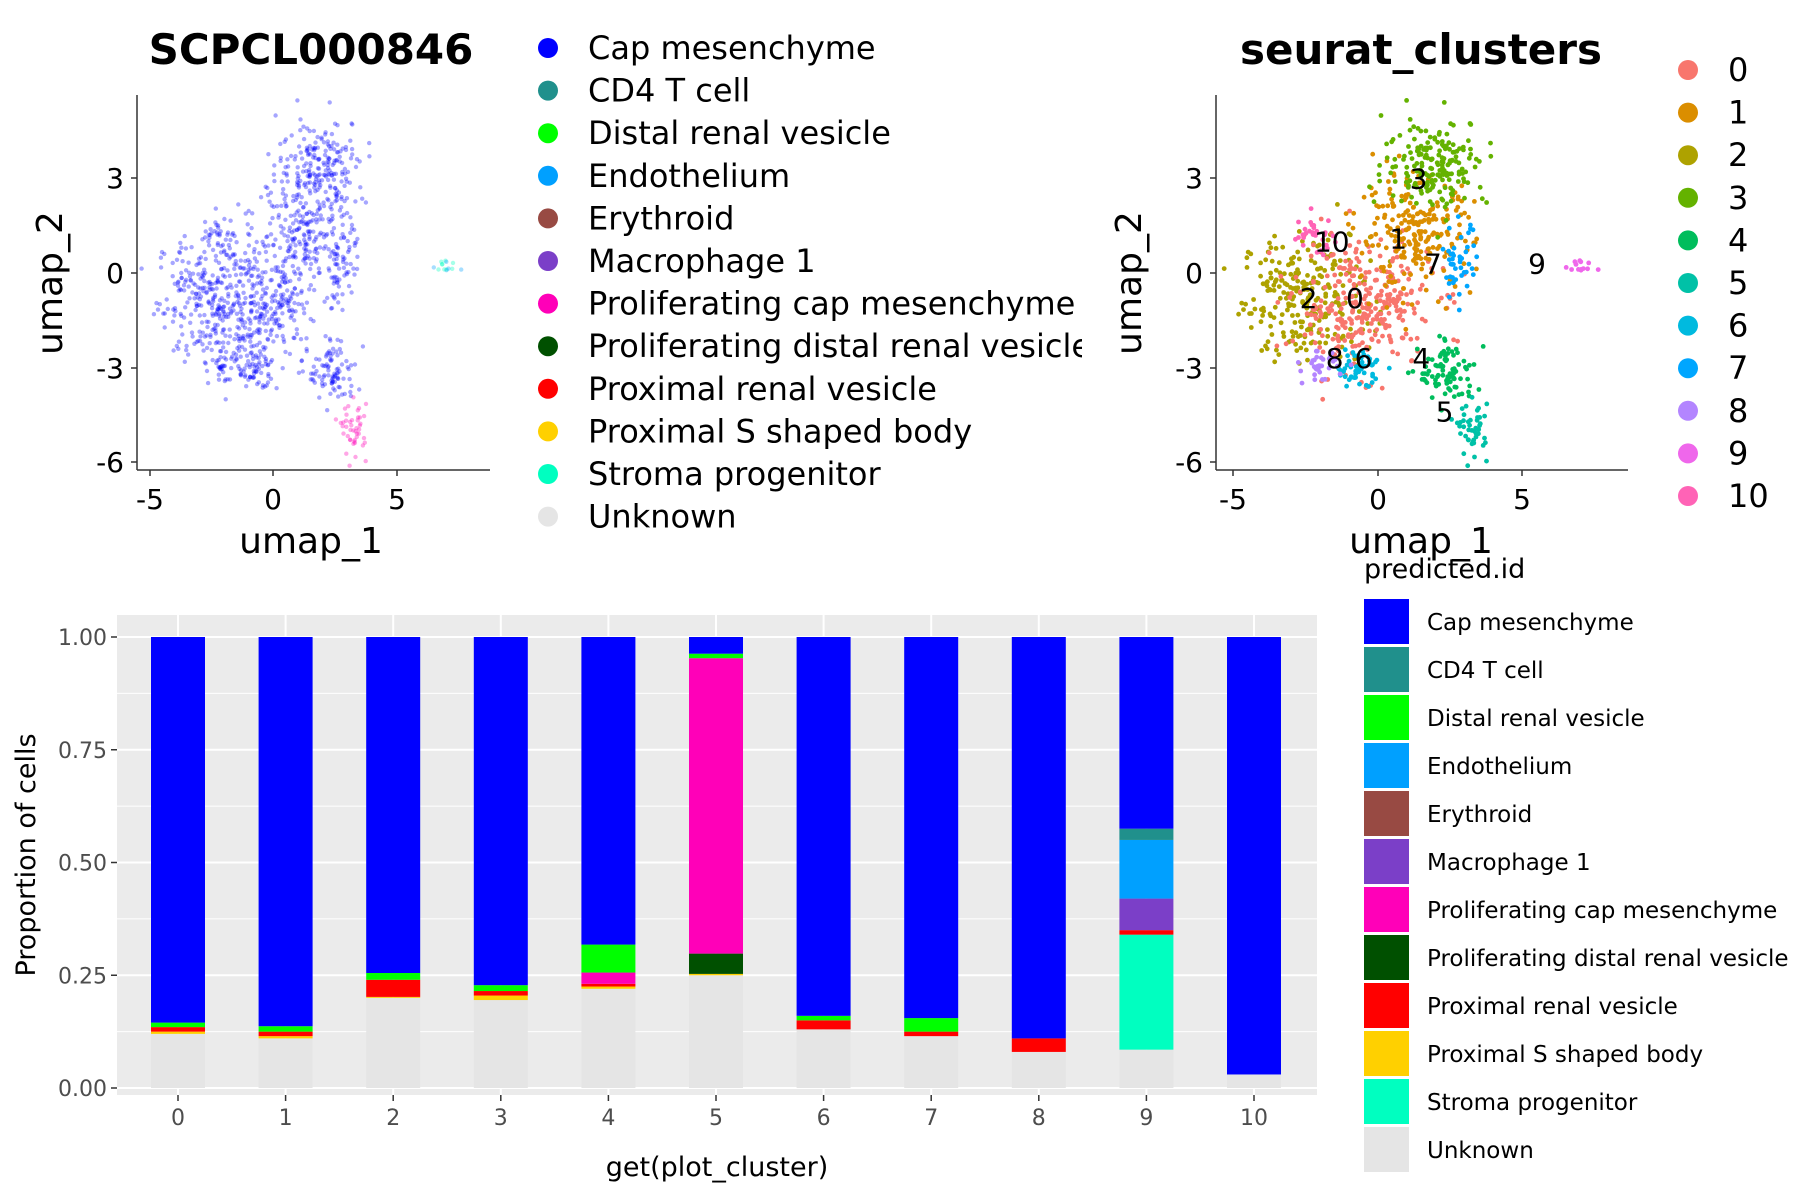  Describe the element at coordinates (271, 493) in the screenshot. I see `umap-left-x-ticks: -5 0 5` at that location.